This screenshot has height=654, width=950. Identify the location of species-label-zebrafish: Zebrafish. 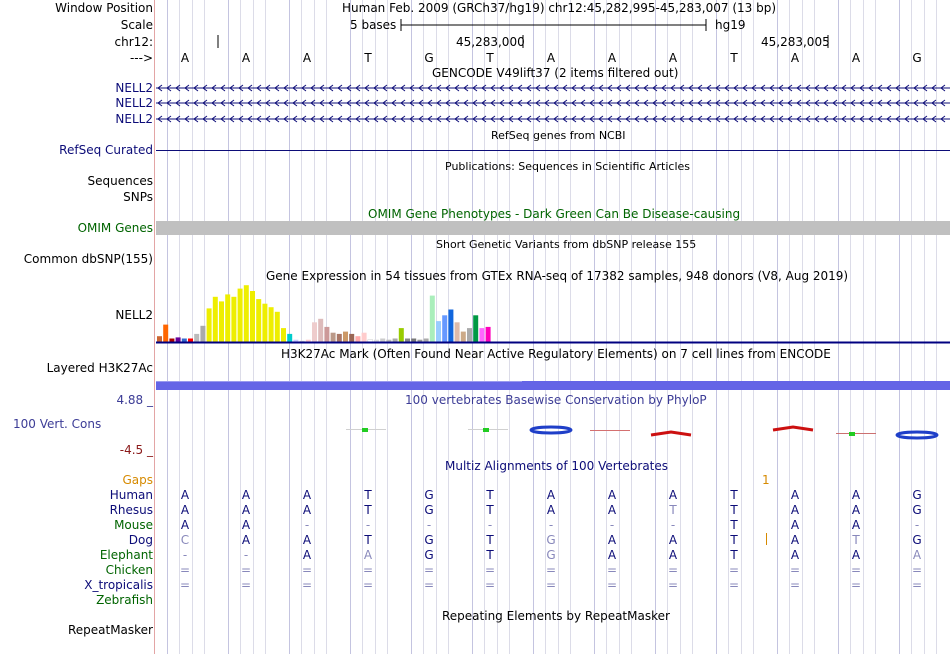
(124, 600).